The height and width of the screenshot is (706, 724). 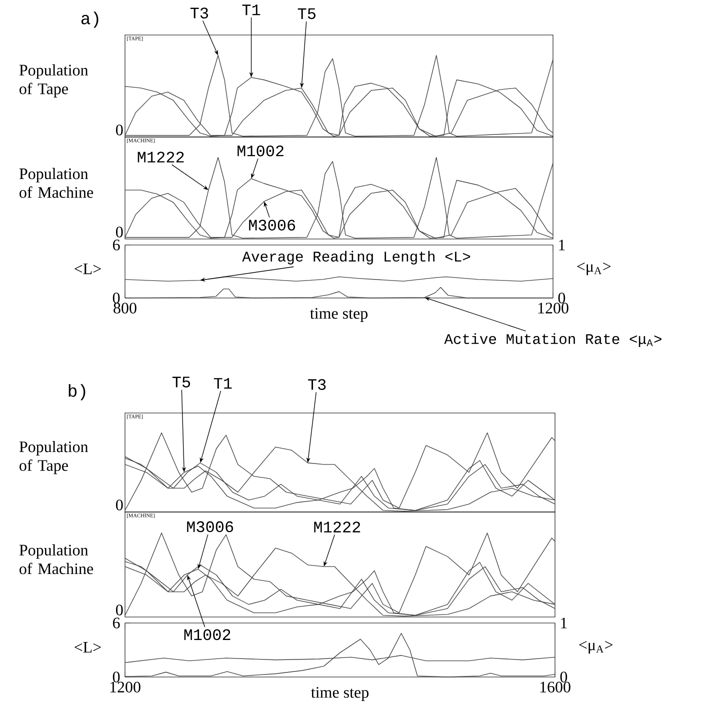 What do you see at coordinates (553, 340) in the screenshot?
I see `annotation: Active Mutation Rate <μ$_{A}$>` at bounding box center [553, 340].